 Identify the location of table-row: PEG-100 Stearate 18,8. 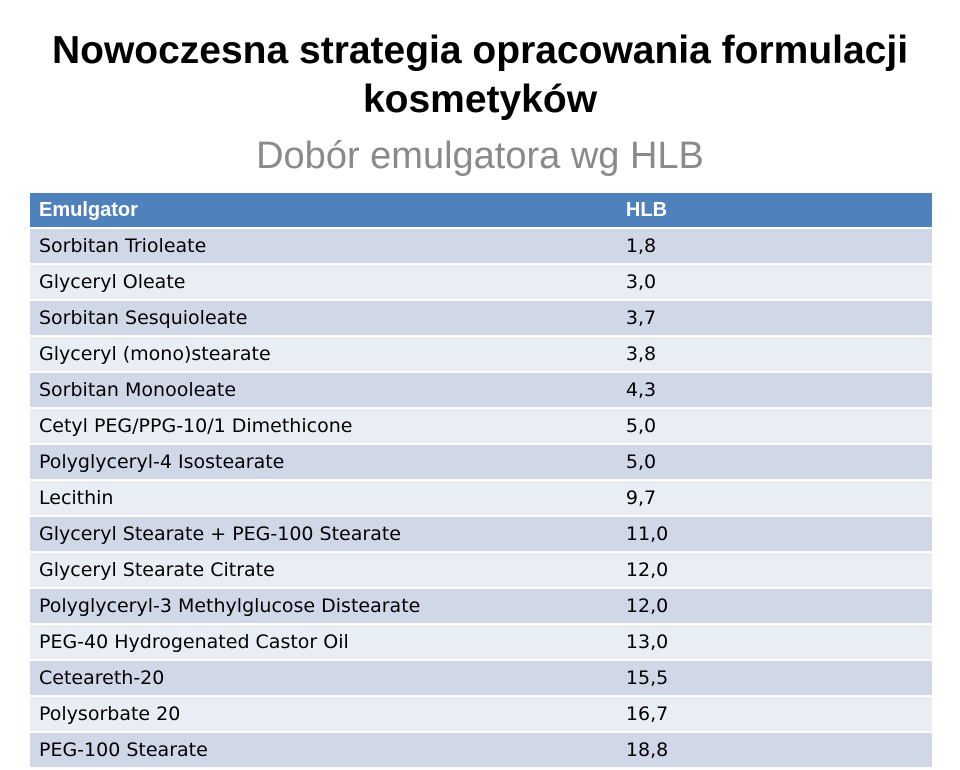
(481, 751).